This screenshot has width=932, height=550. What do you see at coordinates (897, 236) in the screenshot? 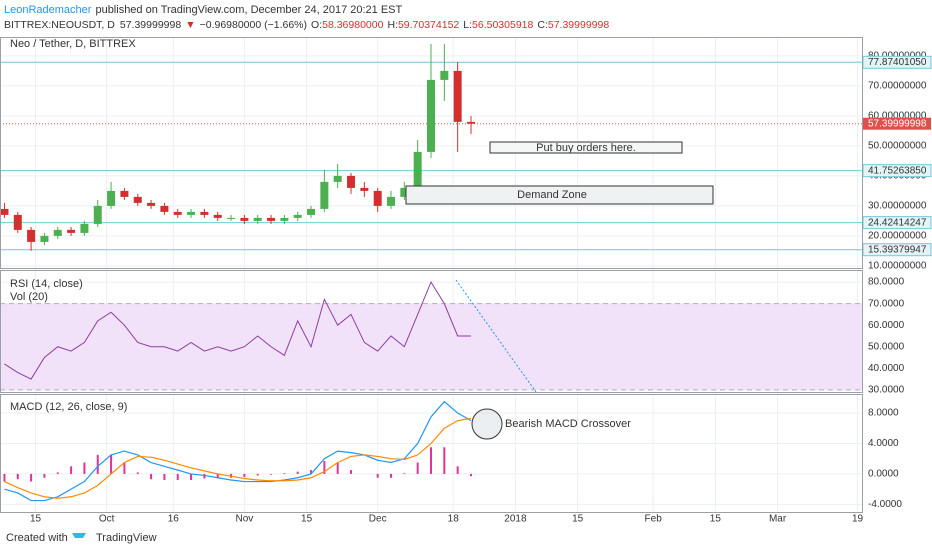
I see `y-tick-label: 20.00000000` at bounding box center [897, 236].